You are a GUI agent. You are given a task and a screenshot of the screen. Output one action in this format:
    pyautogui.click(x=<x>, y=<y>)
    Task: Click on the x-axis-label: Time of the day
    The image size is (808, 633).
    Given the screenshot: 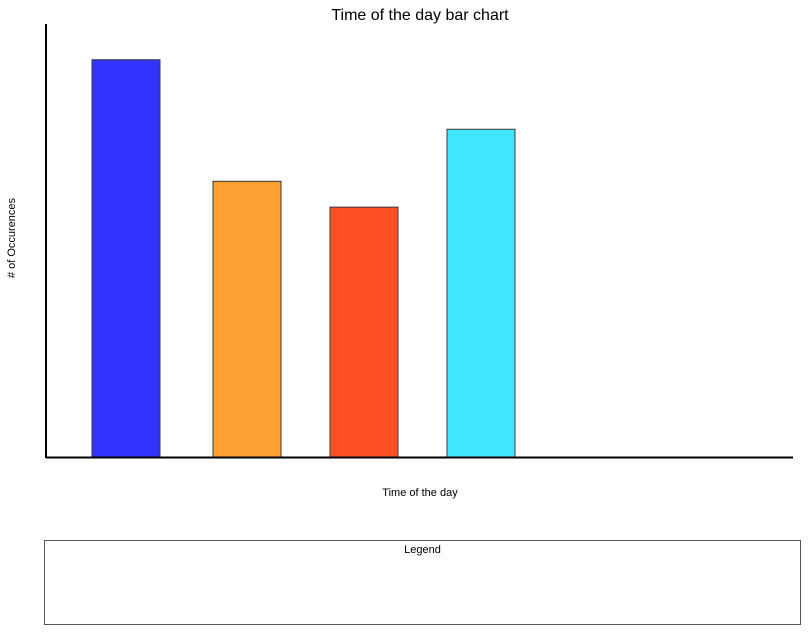 What is the action you would take?
    pyautogui.click(x=420, y=493)
    